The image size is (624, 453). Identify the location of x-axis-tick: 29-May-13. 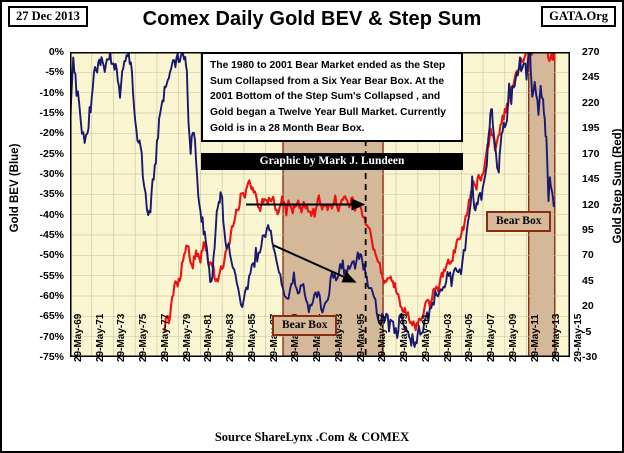
(557, 337).